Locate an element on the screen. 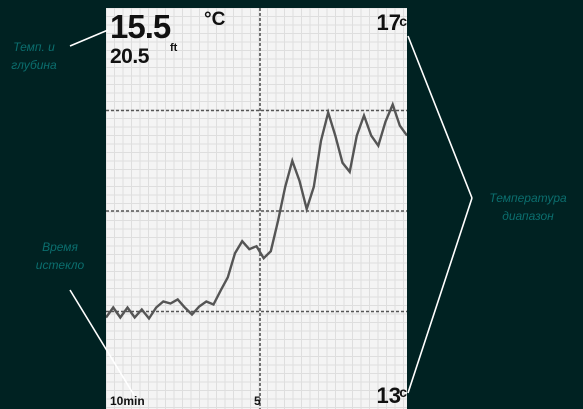  water-temperature-readout: 15.5 is located at coordinates (140, 26).